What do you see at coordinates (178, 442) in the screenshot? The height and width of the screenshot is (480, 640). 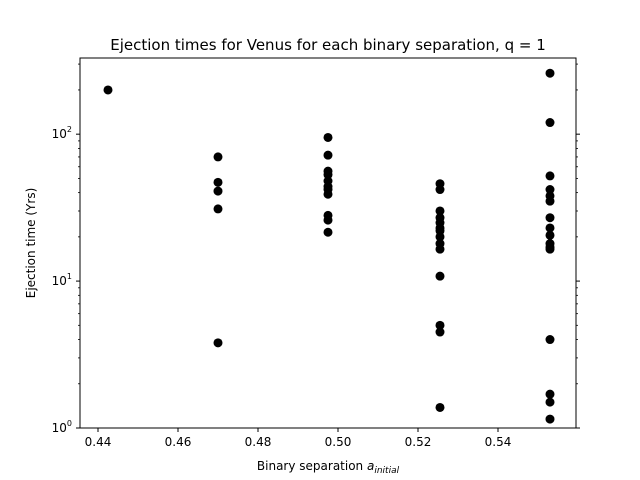 I see `x-tick-label: 0.46` at bounding box center [178, 442].